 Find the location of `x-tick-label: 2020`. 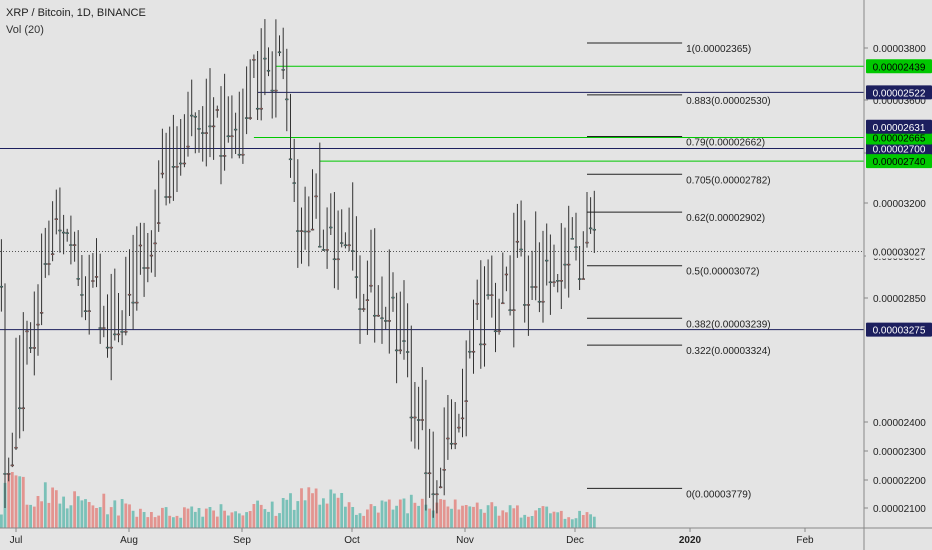

x-tick-label: 2020 is located at coordinates (690, 540).